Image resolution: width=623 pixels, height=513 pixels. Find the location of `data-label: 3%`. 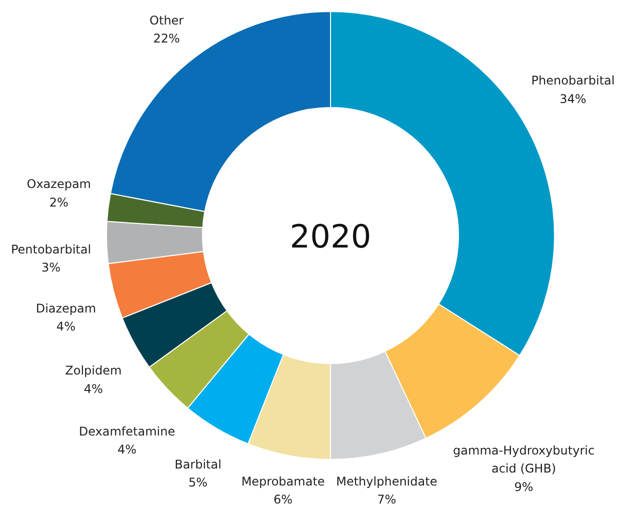

data-label: 3% is located at coordinates (51, 267).